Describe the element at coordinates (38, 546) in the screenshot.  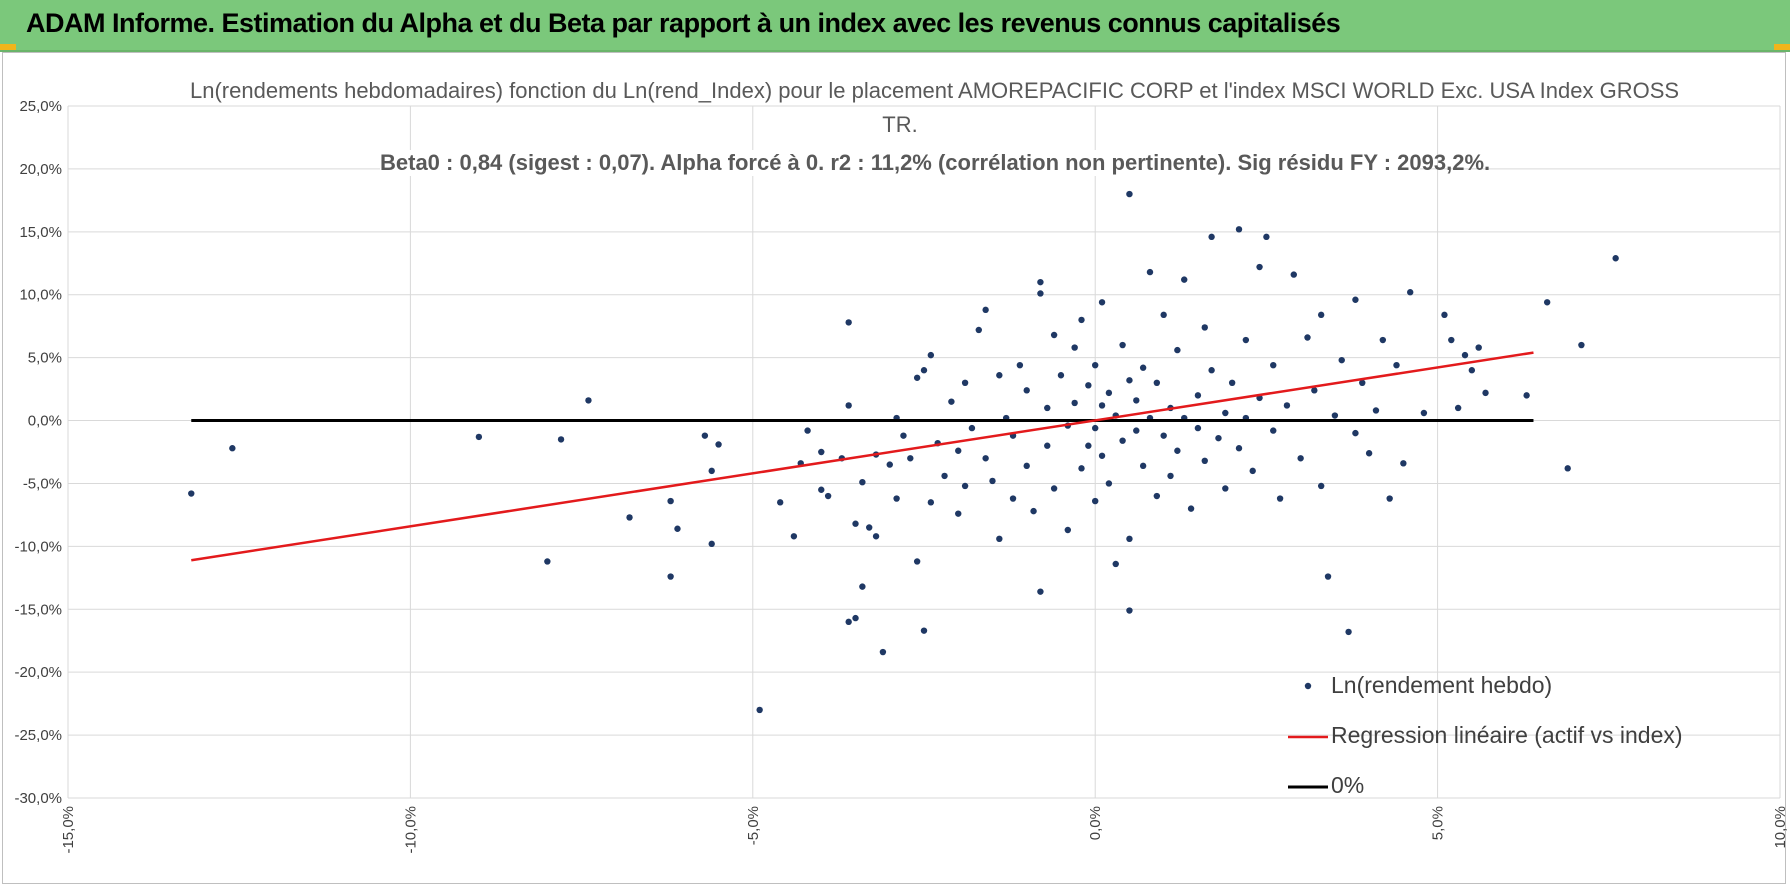
I see `y-tick-label: -10,0%` at that location.